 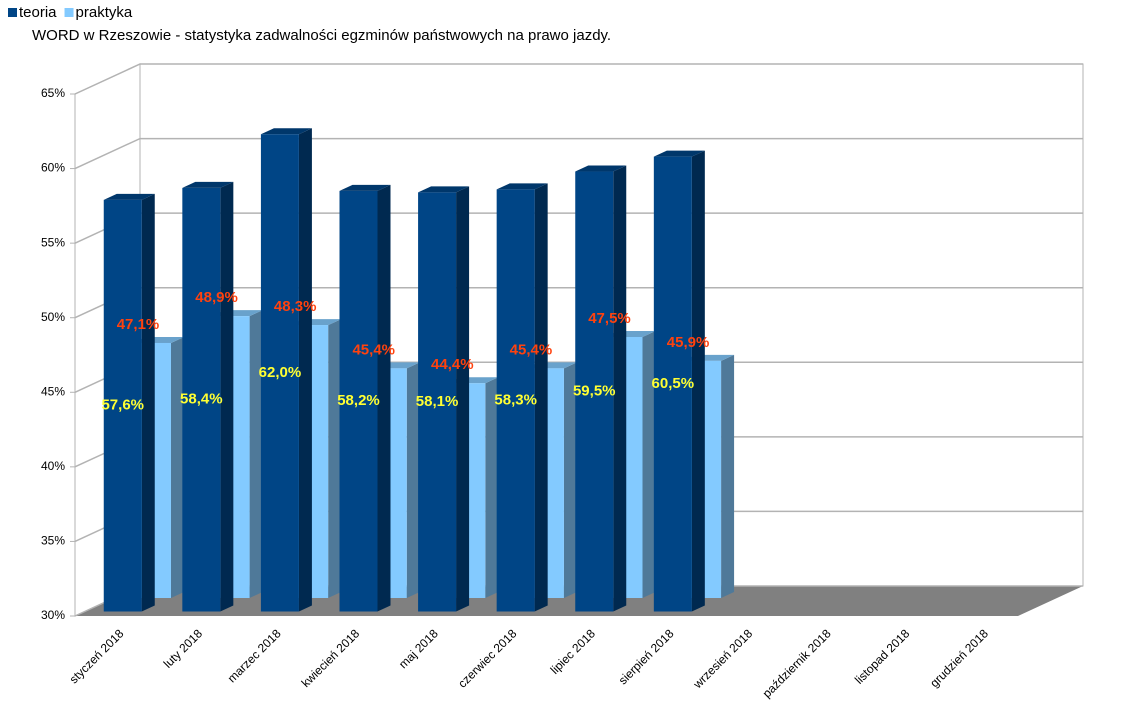 What do you see at coordinates (53, 317) in the screenshot?
I see `y-tick-label: 50%` at bounding box center [53, 317].